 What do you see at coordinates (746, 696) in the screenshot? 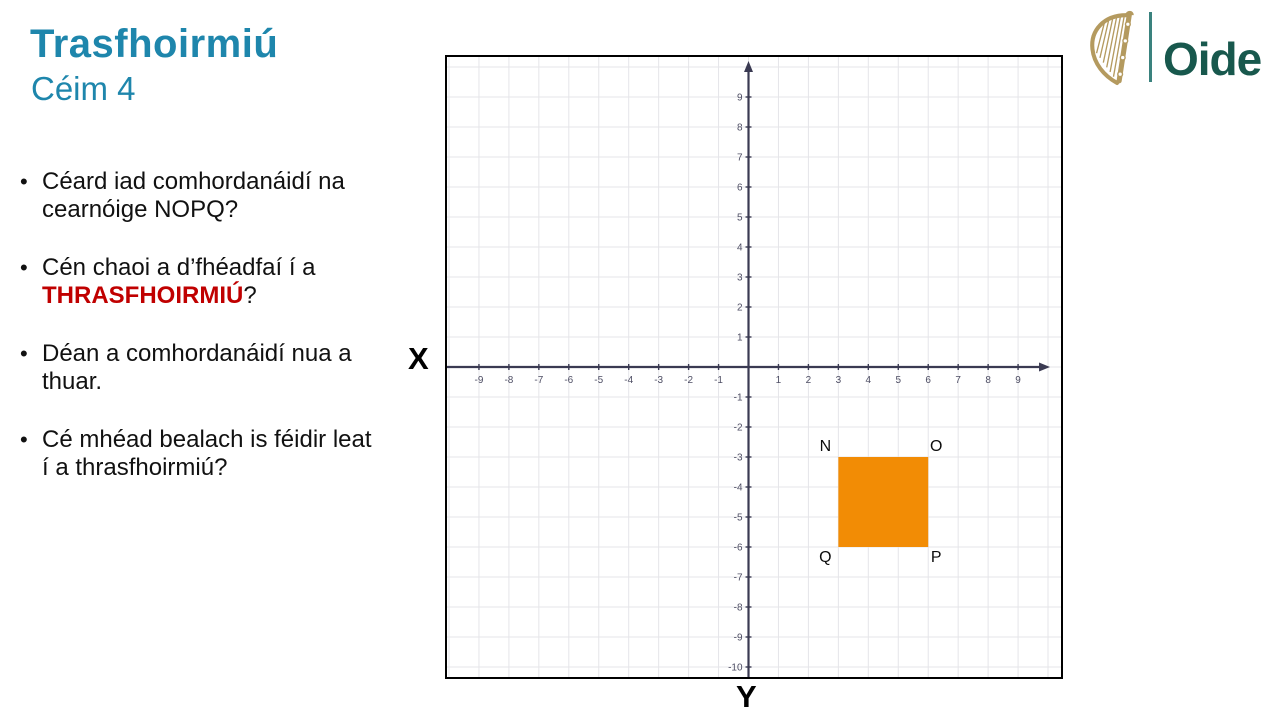
I see `y-axis-label: Y` at bounding box center [746, 696].